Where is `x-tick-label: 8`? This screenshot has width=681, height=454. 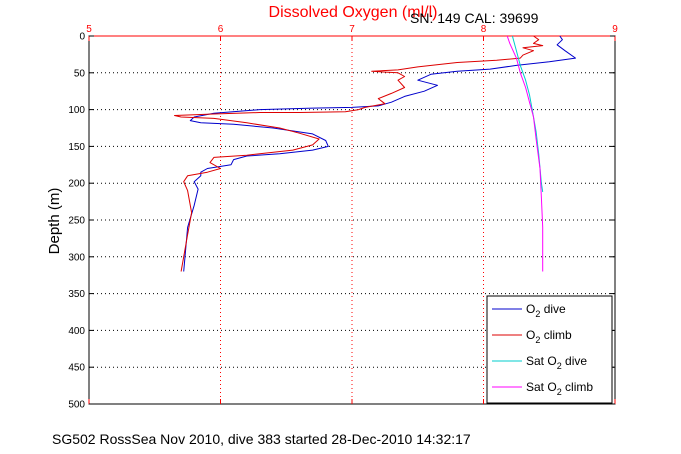 x-tick-label: 8 is located at coordinates (484, 29).